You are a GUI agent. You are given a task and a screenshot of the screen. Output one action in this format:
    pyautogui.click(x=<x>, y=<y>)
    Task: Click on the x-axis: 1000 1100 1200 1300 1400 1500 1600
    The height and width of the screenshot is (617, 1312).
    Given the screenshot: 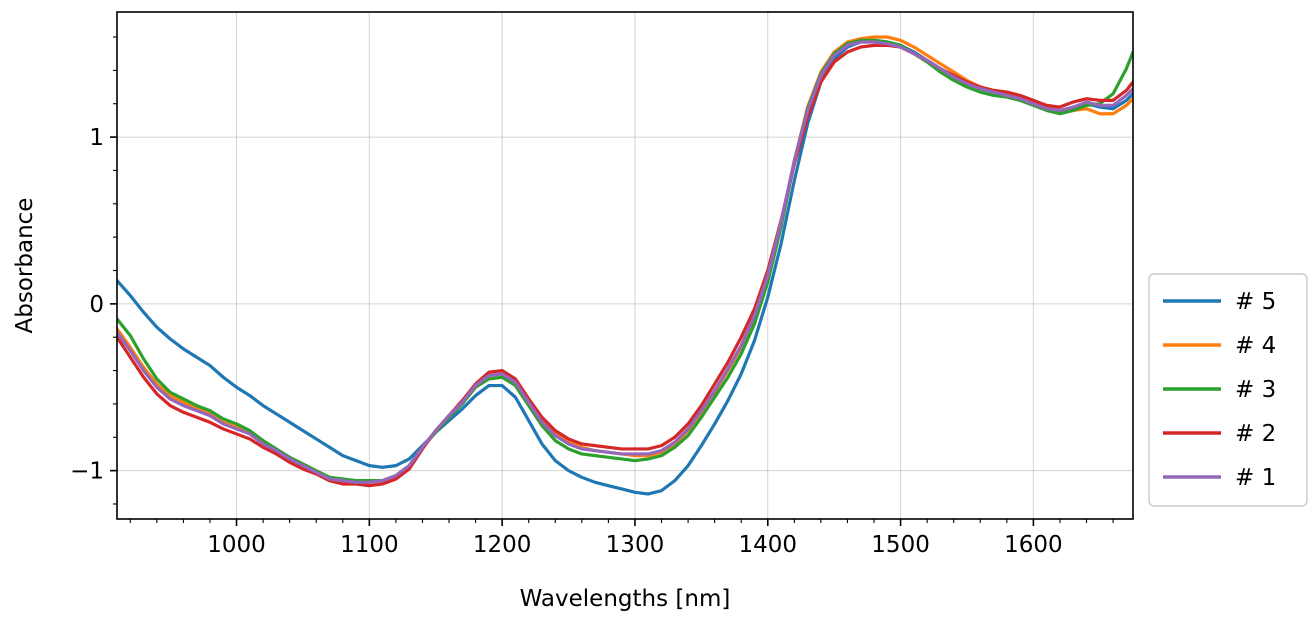 What is the action you would take?
    pyautogui.click(x=621, y=538)
    